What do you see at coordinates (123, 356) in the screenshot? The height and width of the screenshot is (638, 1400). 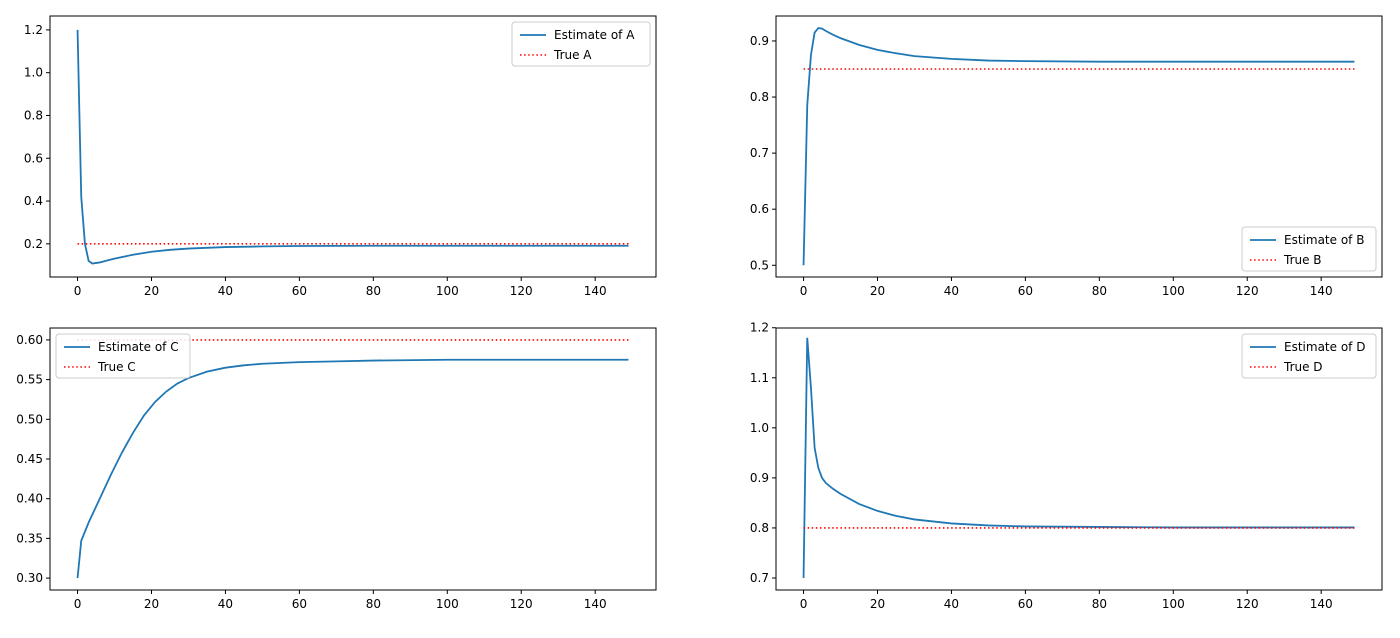 I see `legend: Estimate of C True C` at bounding box center [123, 356].